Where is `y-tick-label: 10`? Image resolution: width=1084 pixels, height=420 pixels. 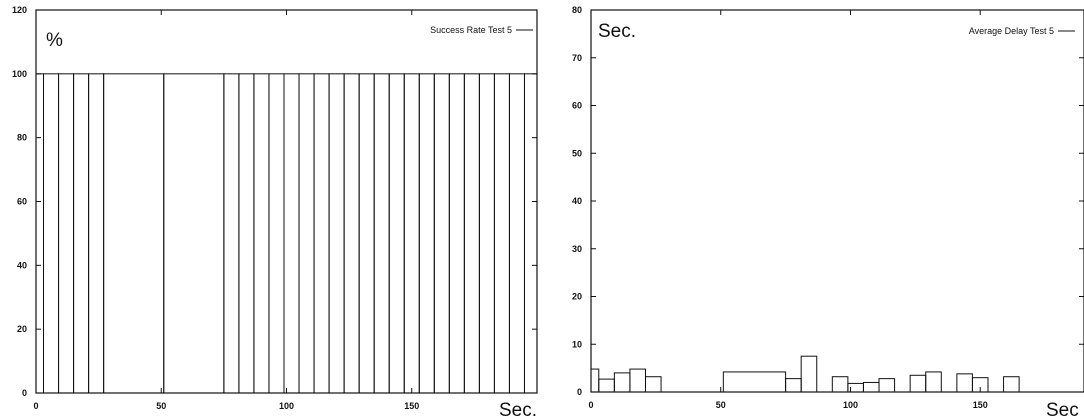 y-tick-label: 10 is located at coordinates (577, 344).